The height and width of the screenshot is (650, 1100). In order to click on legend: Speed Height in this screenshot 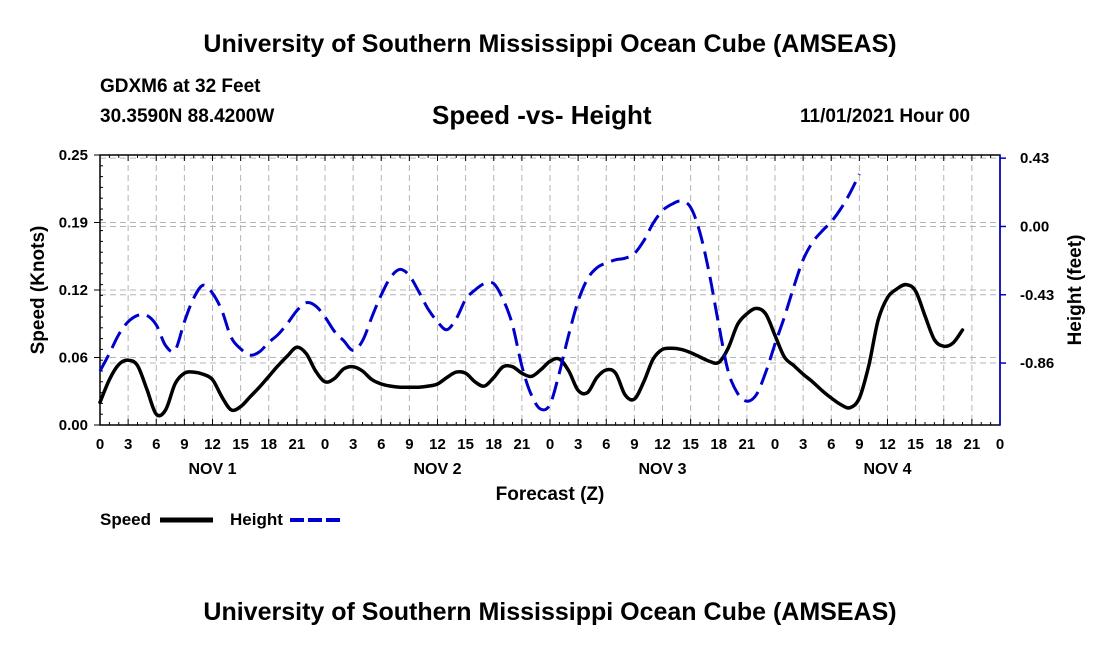, I will do `click(221, 519)`.